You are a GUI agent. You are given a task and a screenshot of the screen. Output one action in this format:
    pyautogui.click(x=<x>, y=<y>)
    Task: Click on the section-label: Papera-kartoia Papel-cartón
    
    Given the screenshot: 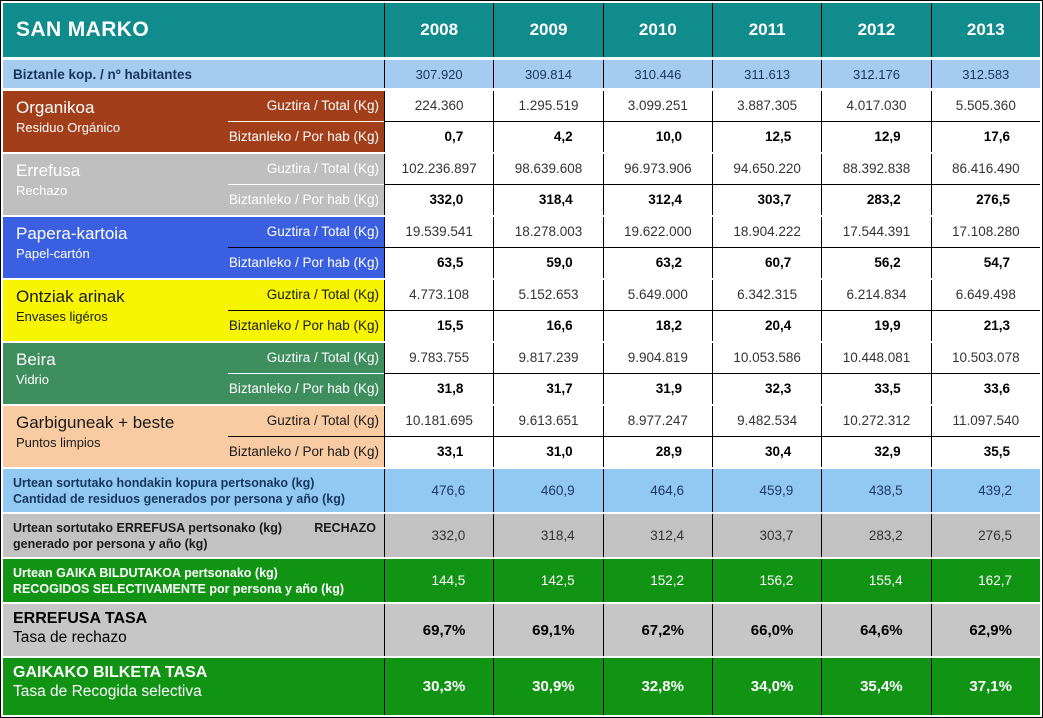 What is the action you would take?
    pyautogui.click(x=115, y=247)
    